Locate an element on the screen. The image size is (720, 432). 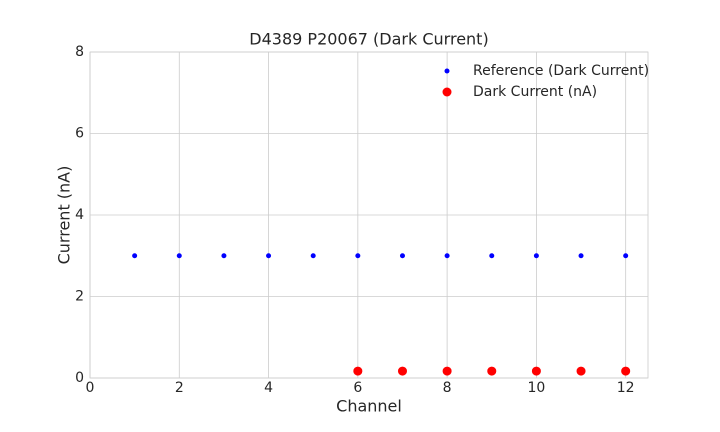
x-tick-label: 4 is located at coordinates (268, 388).